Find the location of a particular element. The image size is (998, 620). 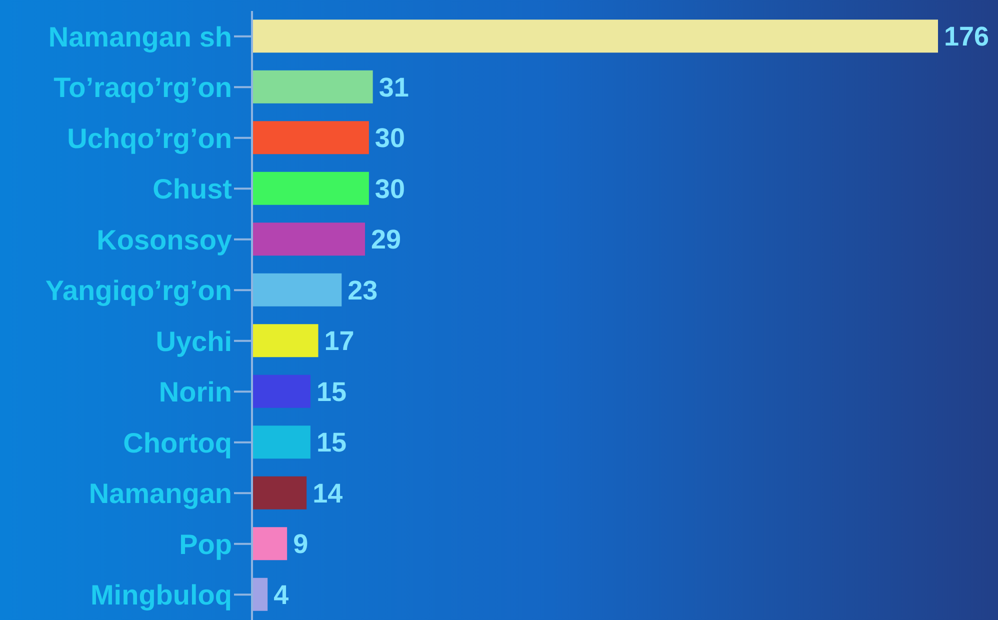

data-label: 176 is located at coordinates (967, 37).